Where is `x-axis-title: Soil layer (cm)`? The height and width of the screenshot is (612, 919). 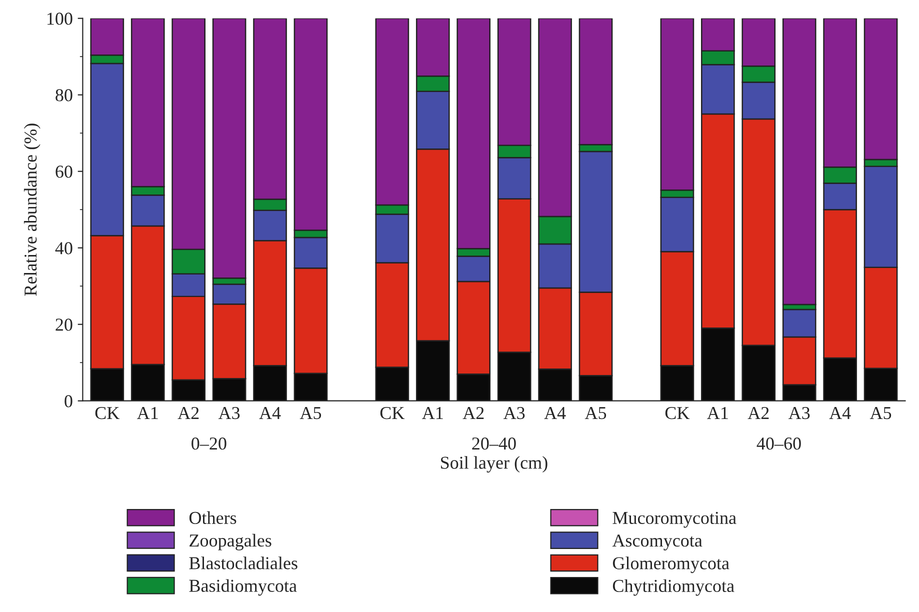 x-axis-title: Soil layer (cm) is located at coordinates (494, 464).